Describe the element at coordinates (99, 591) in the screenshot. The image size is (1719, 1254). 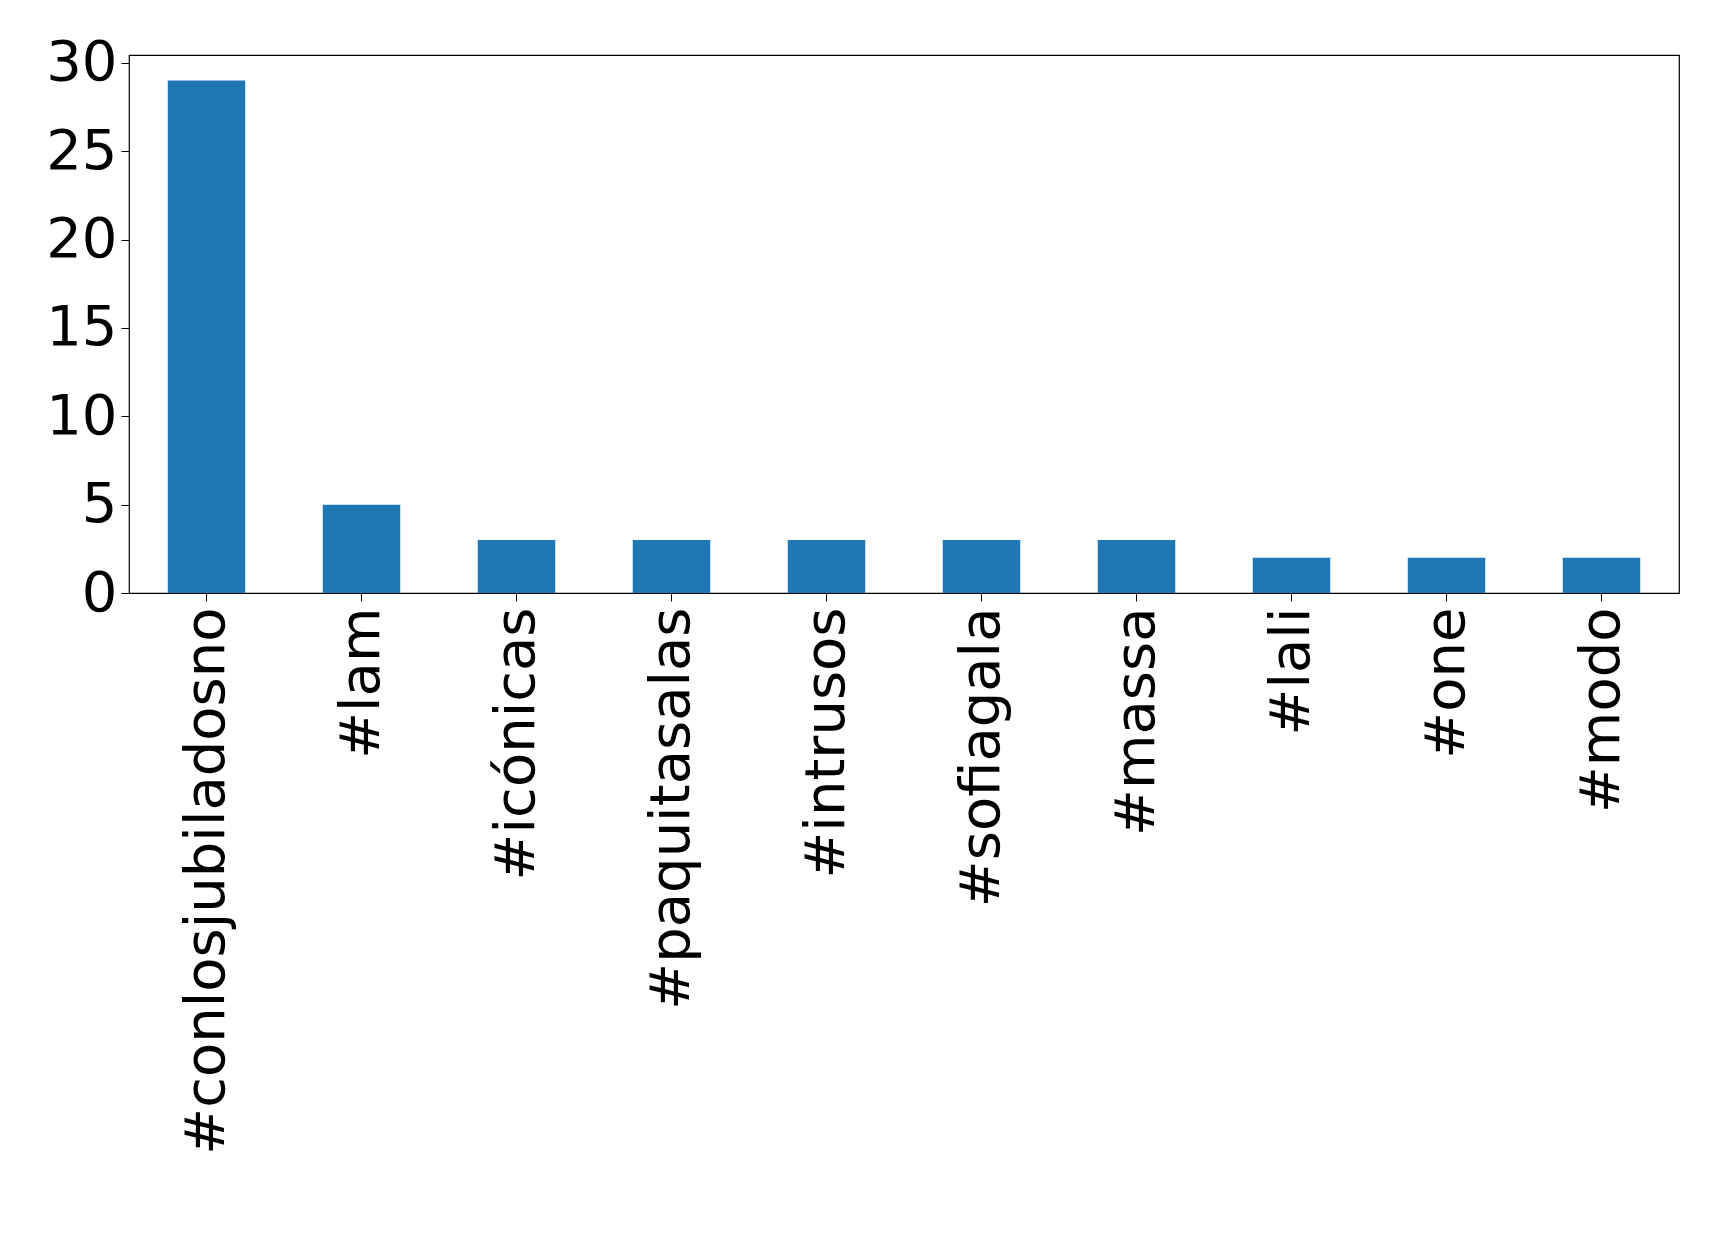
I see `y-tick-label: 0` at that location.